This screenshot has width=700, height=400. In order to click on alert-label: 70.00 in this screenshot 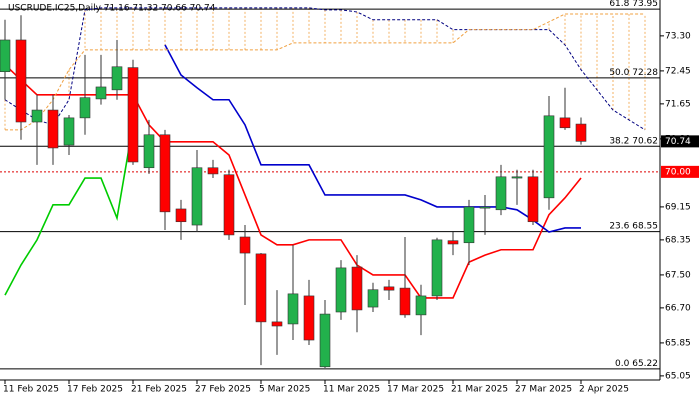, I will do `click(678, 172)`.